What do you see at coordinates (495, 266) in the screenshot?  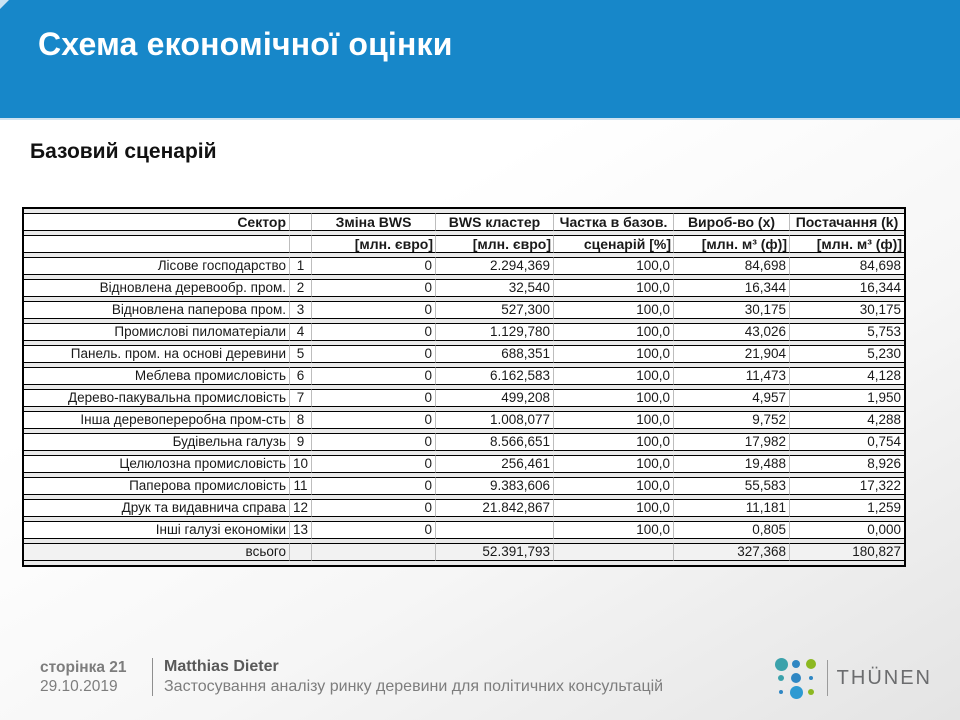 I see `bws-klaster-cell: 2.294,369` at bounding box center [495, 266].